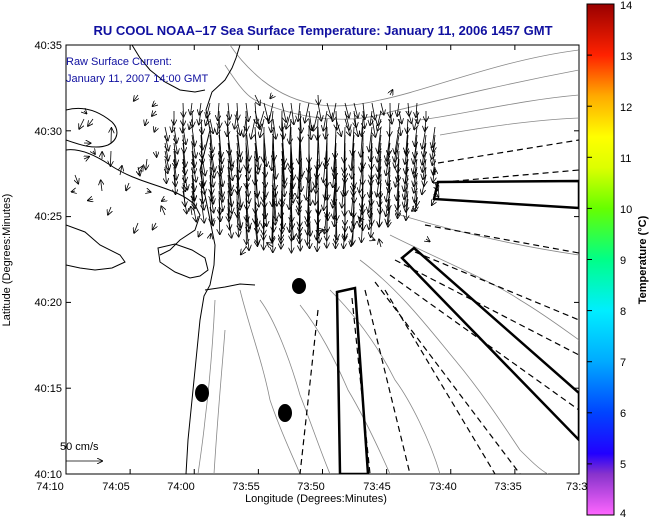 Image resolution: width=651 pixels, height=519 pixels. Describe the element at coordinates (79, 447) in the screenshot. I see `vector-scale-label: 50 cm/s` at that location.